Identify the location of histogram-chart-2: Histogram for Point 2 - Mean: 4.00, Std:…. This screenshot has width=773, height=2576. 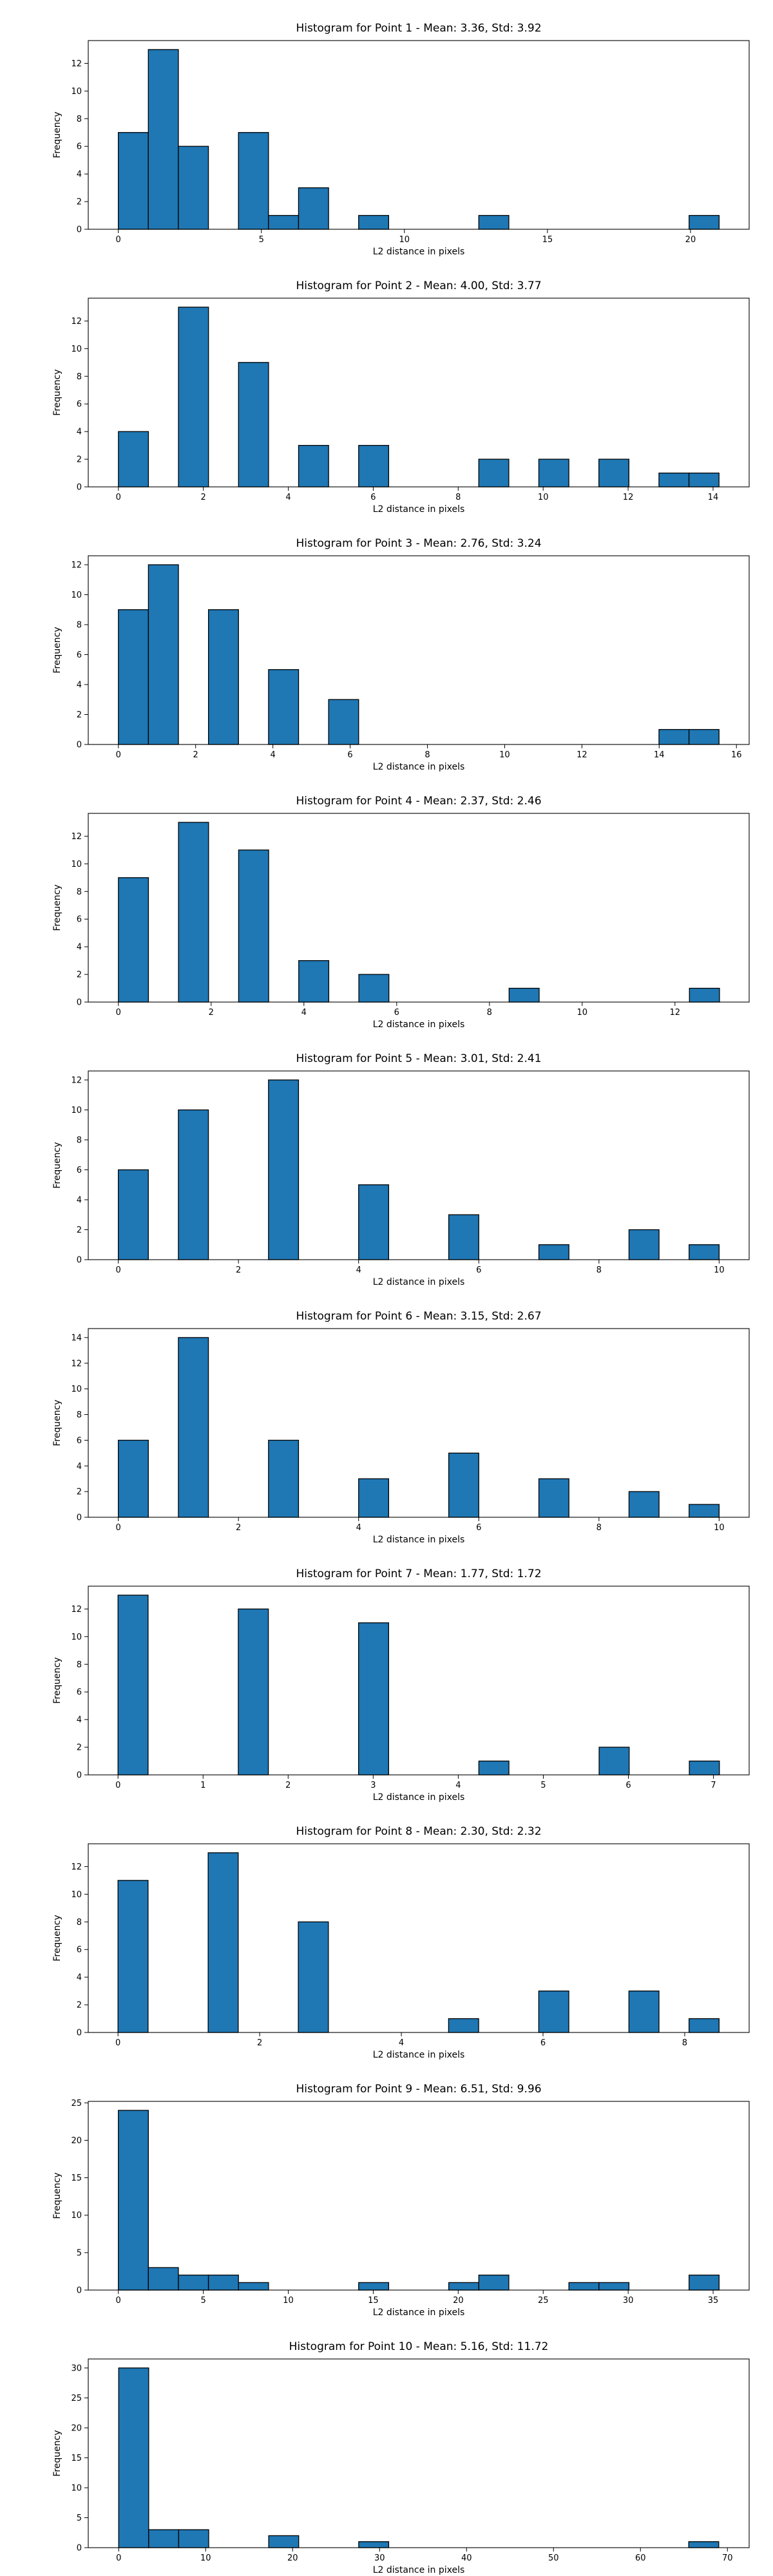
(401, 397).